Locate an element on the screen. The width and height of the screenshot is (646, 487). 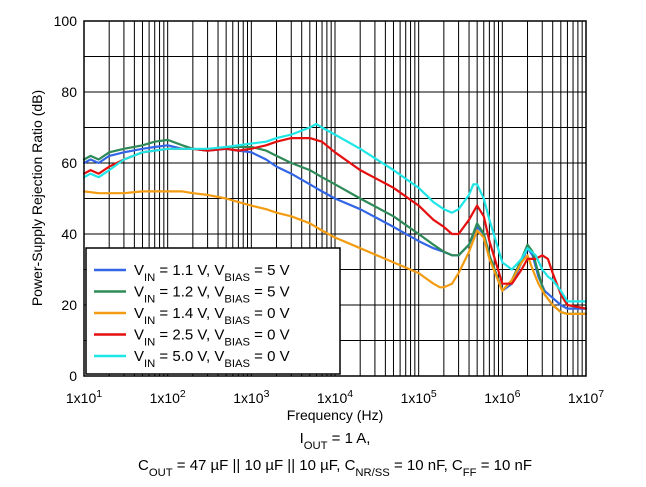
x-tick-label: 1x10⁴ is located at coordinates (335, 397).